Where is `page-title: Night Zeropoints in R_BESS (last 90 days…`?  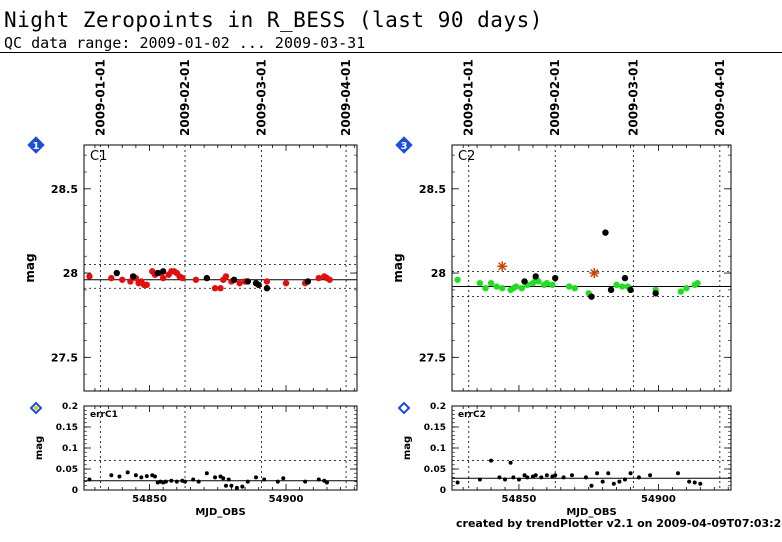 page-title: Night Zeropoints in R_BESS (last 90 days… is located at coordinates (273, 20).